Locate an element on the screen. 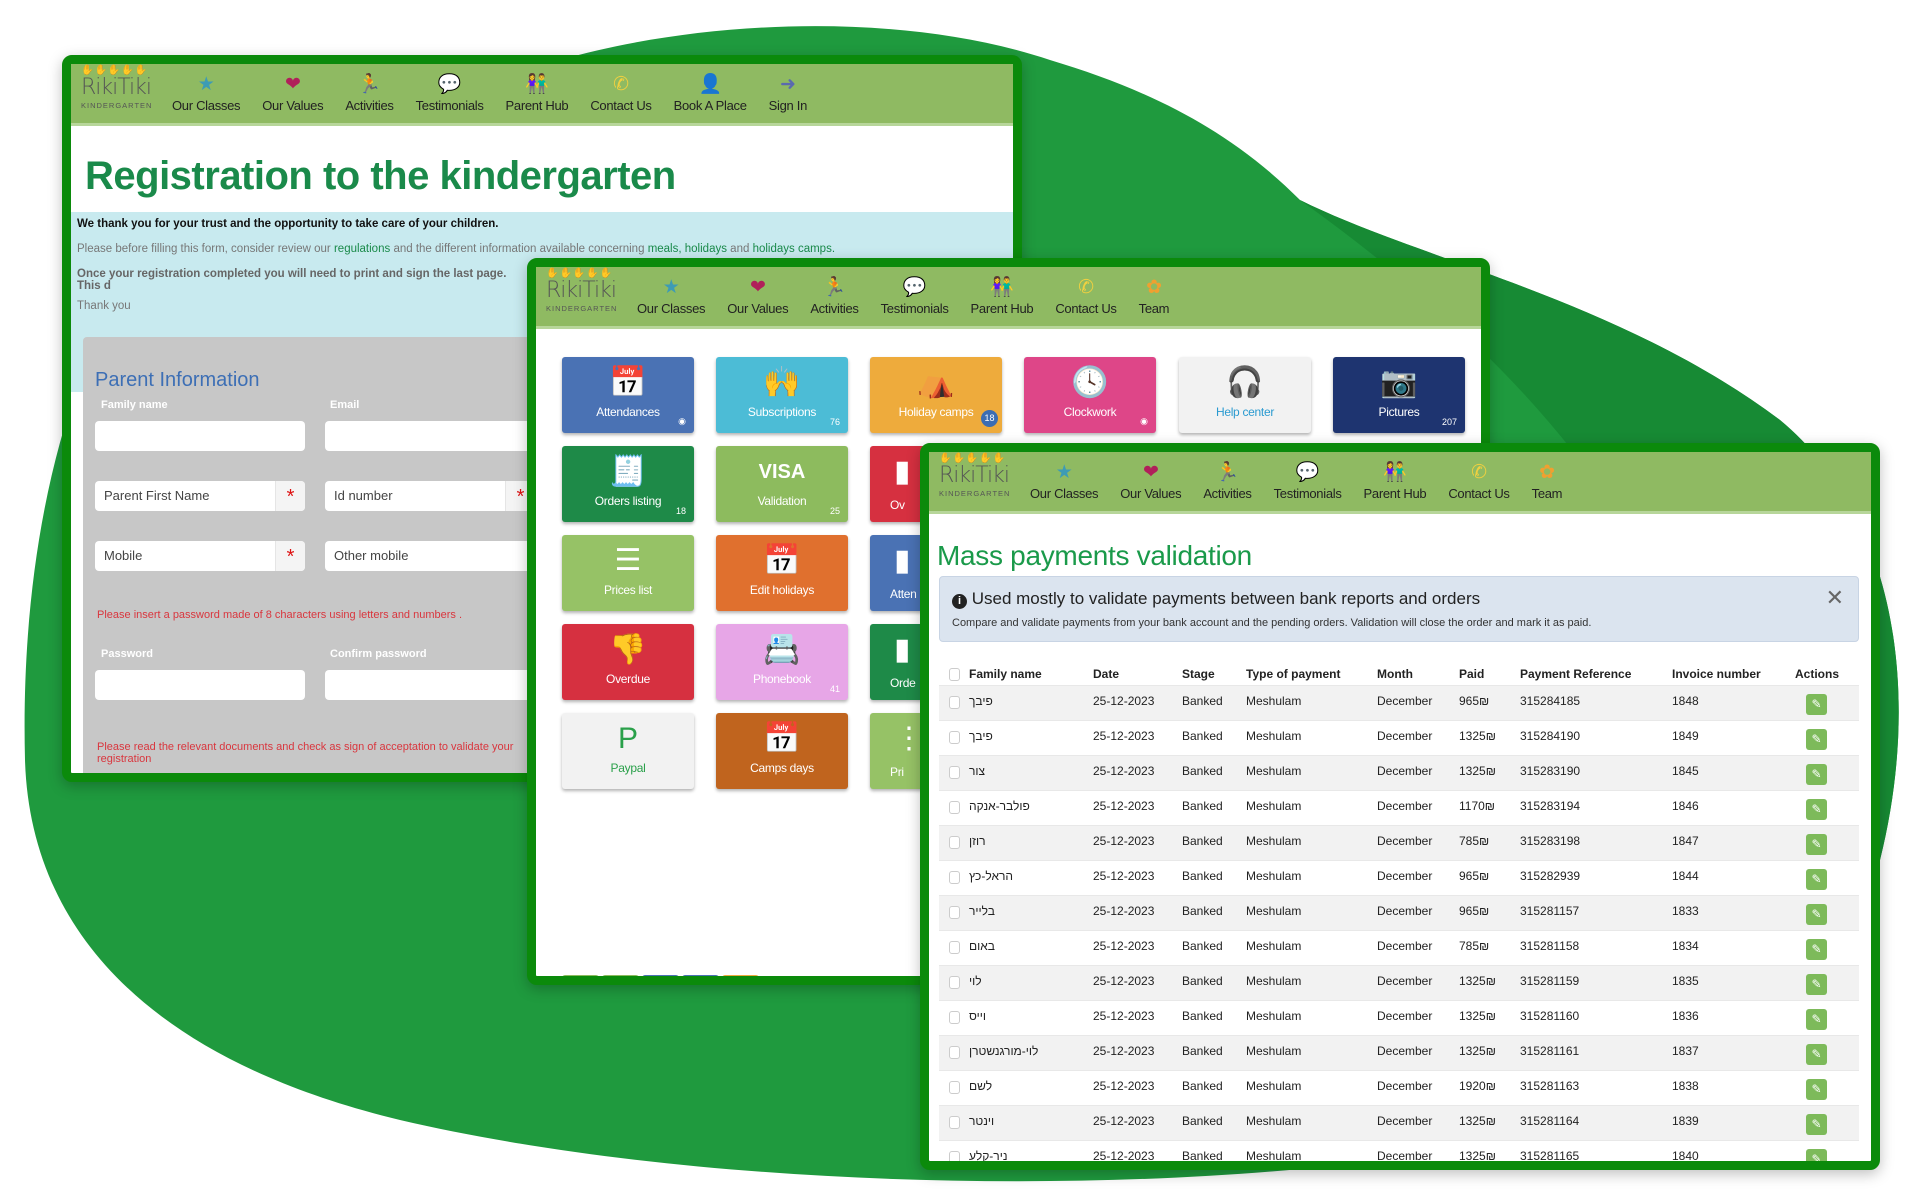 The height and width of the screenshot is (1200, 1920). holiday-camps-link: holidays camps. is located at coordinates (794, 249).